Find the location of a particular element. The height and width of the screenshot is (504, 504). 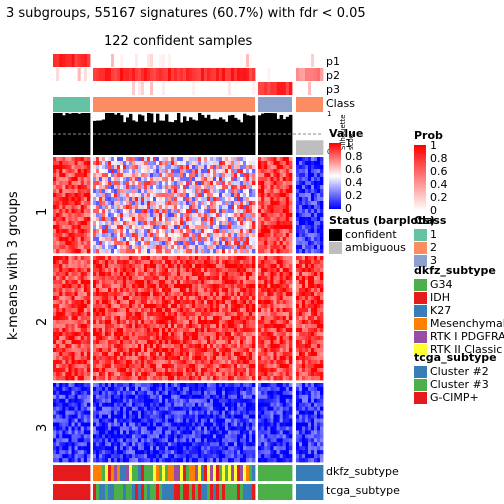

tcga-subtype-cell is located at coordinates (64, 492).